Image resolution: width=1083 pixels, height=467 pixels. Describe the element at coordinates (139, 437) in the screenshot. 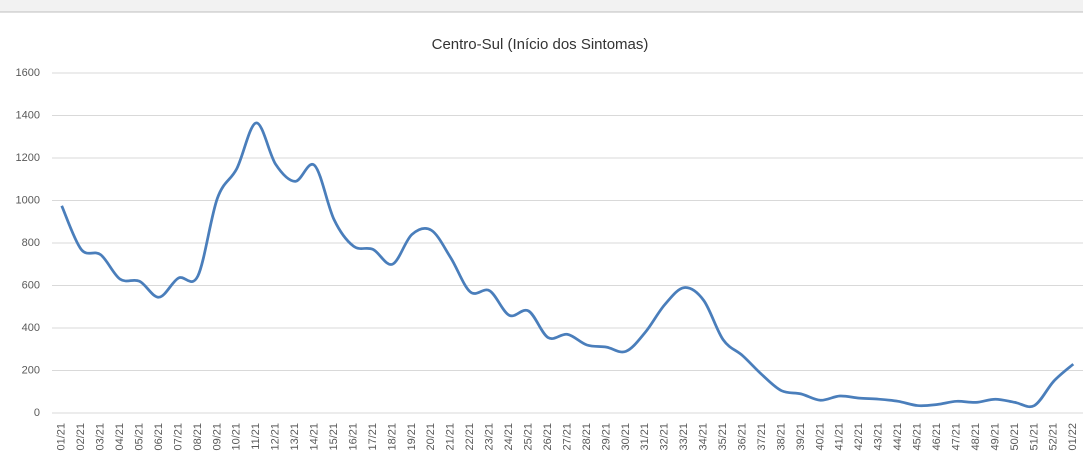

I see `x-tick-label: 05/21` at that location.